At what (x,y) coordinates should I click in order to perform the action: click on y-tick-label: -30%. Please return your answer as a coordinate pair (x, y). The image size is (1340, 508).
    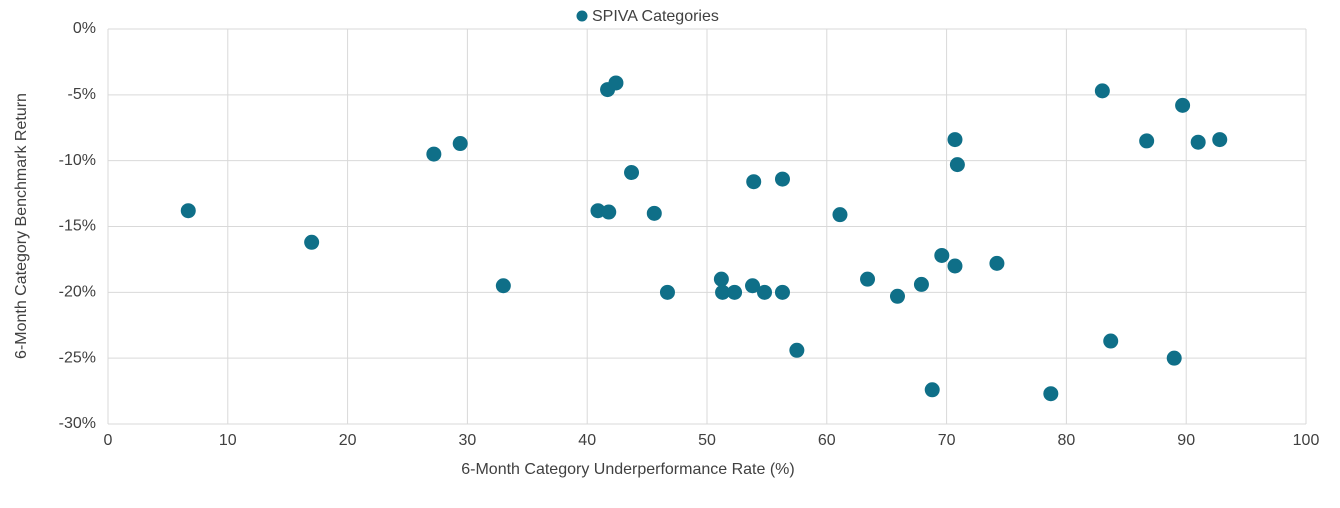
    Looking at the image, I should click on (77, 423).